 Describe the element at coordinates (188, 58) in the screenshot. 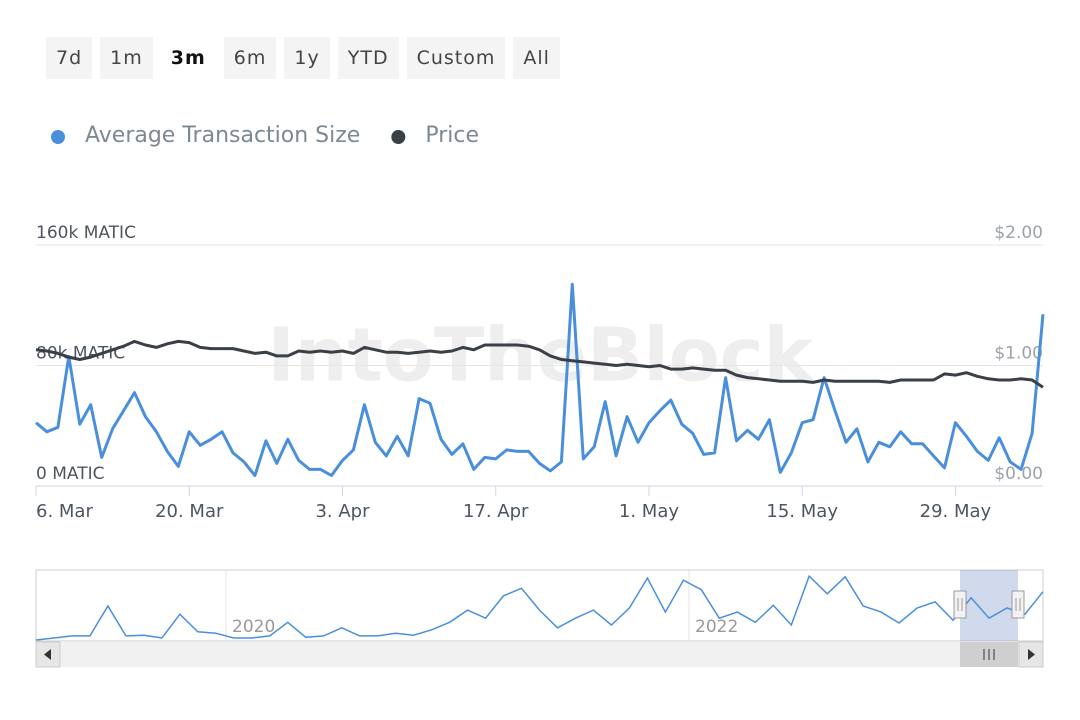

I see `range-button: 3m` at that location.